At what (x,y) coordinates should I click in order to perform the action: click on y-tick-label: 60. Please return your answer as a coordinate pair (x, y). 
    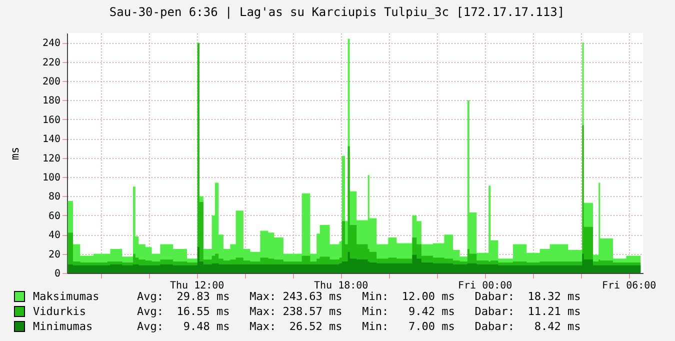
    Looking at the image, I should click on (54, 216).